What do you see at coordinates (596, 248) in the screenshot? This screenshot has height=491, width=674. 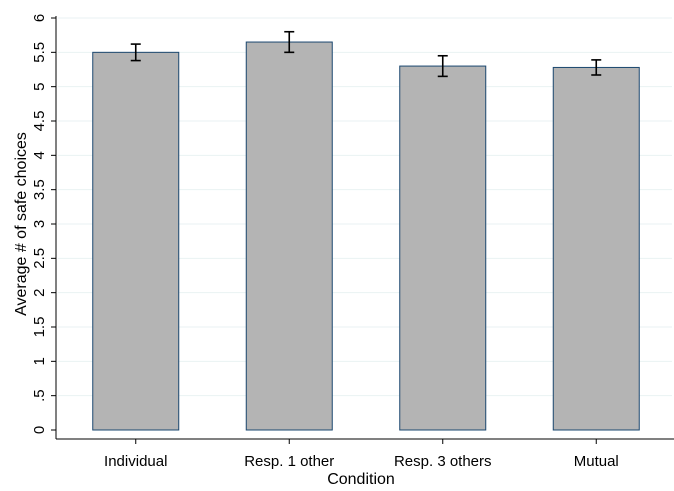 I see `bar-mutual` at bounding box center [596, 248].